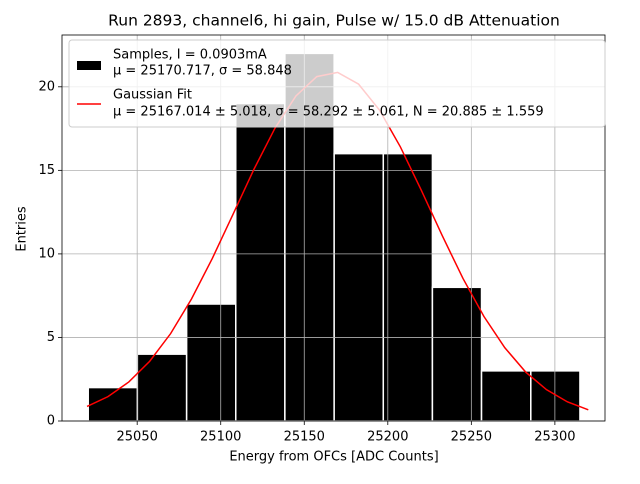 This screenshot has height=484, width=640. I want to click on x-tick-label: 25150, so click(304, 437).